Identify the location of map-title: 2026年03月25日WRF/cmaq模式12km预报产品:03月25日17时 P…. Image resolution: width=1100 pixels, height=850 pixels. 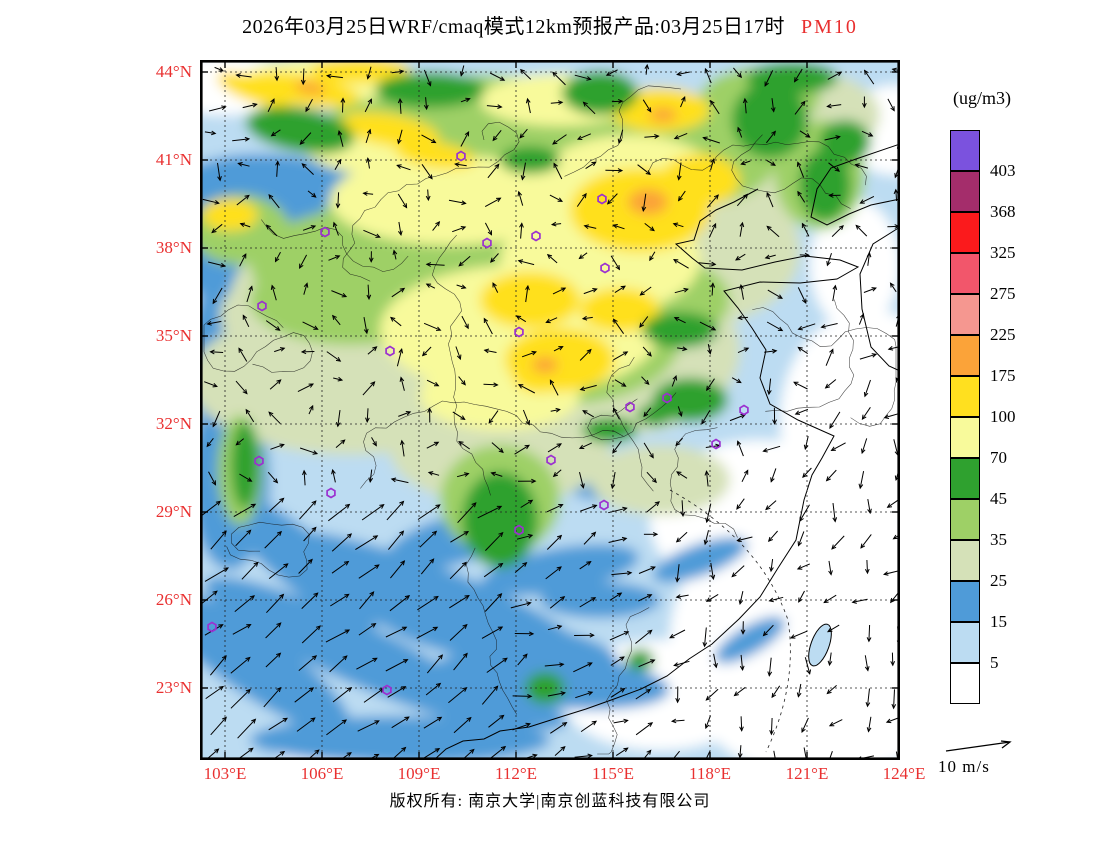
(550, 24).